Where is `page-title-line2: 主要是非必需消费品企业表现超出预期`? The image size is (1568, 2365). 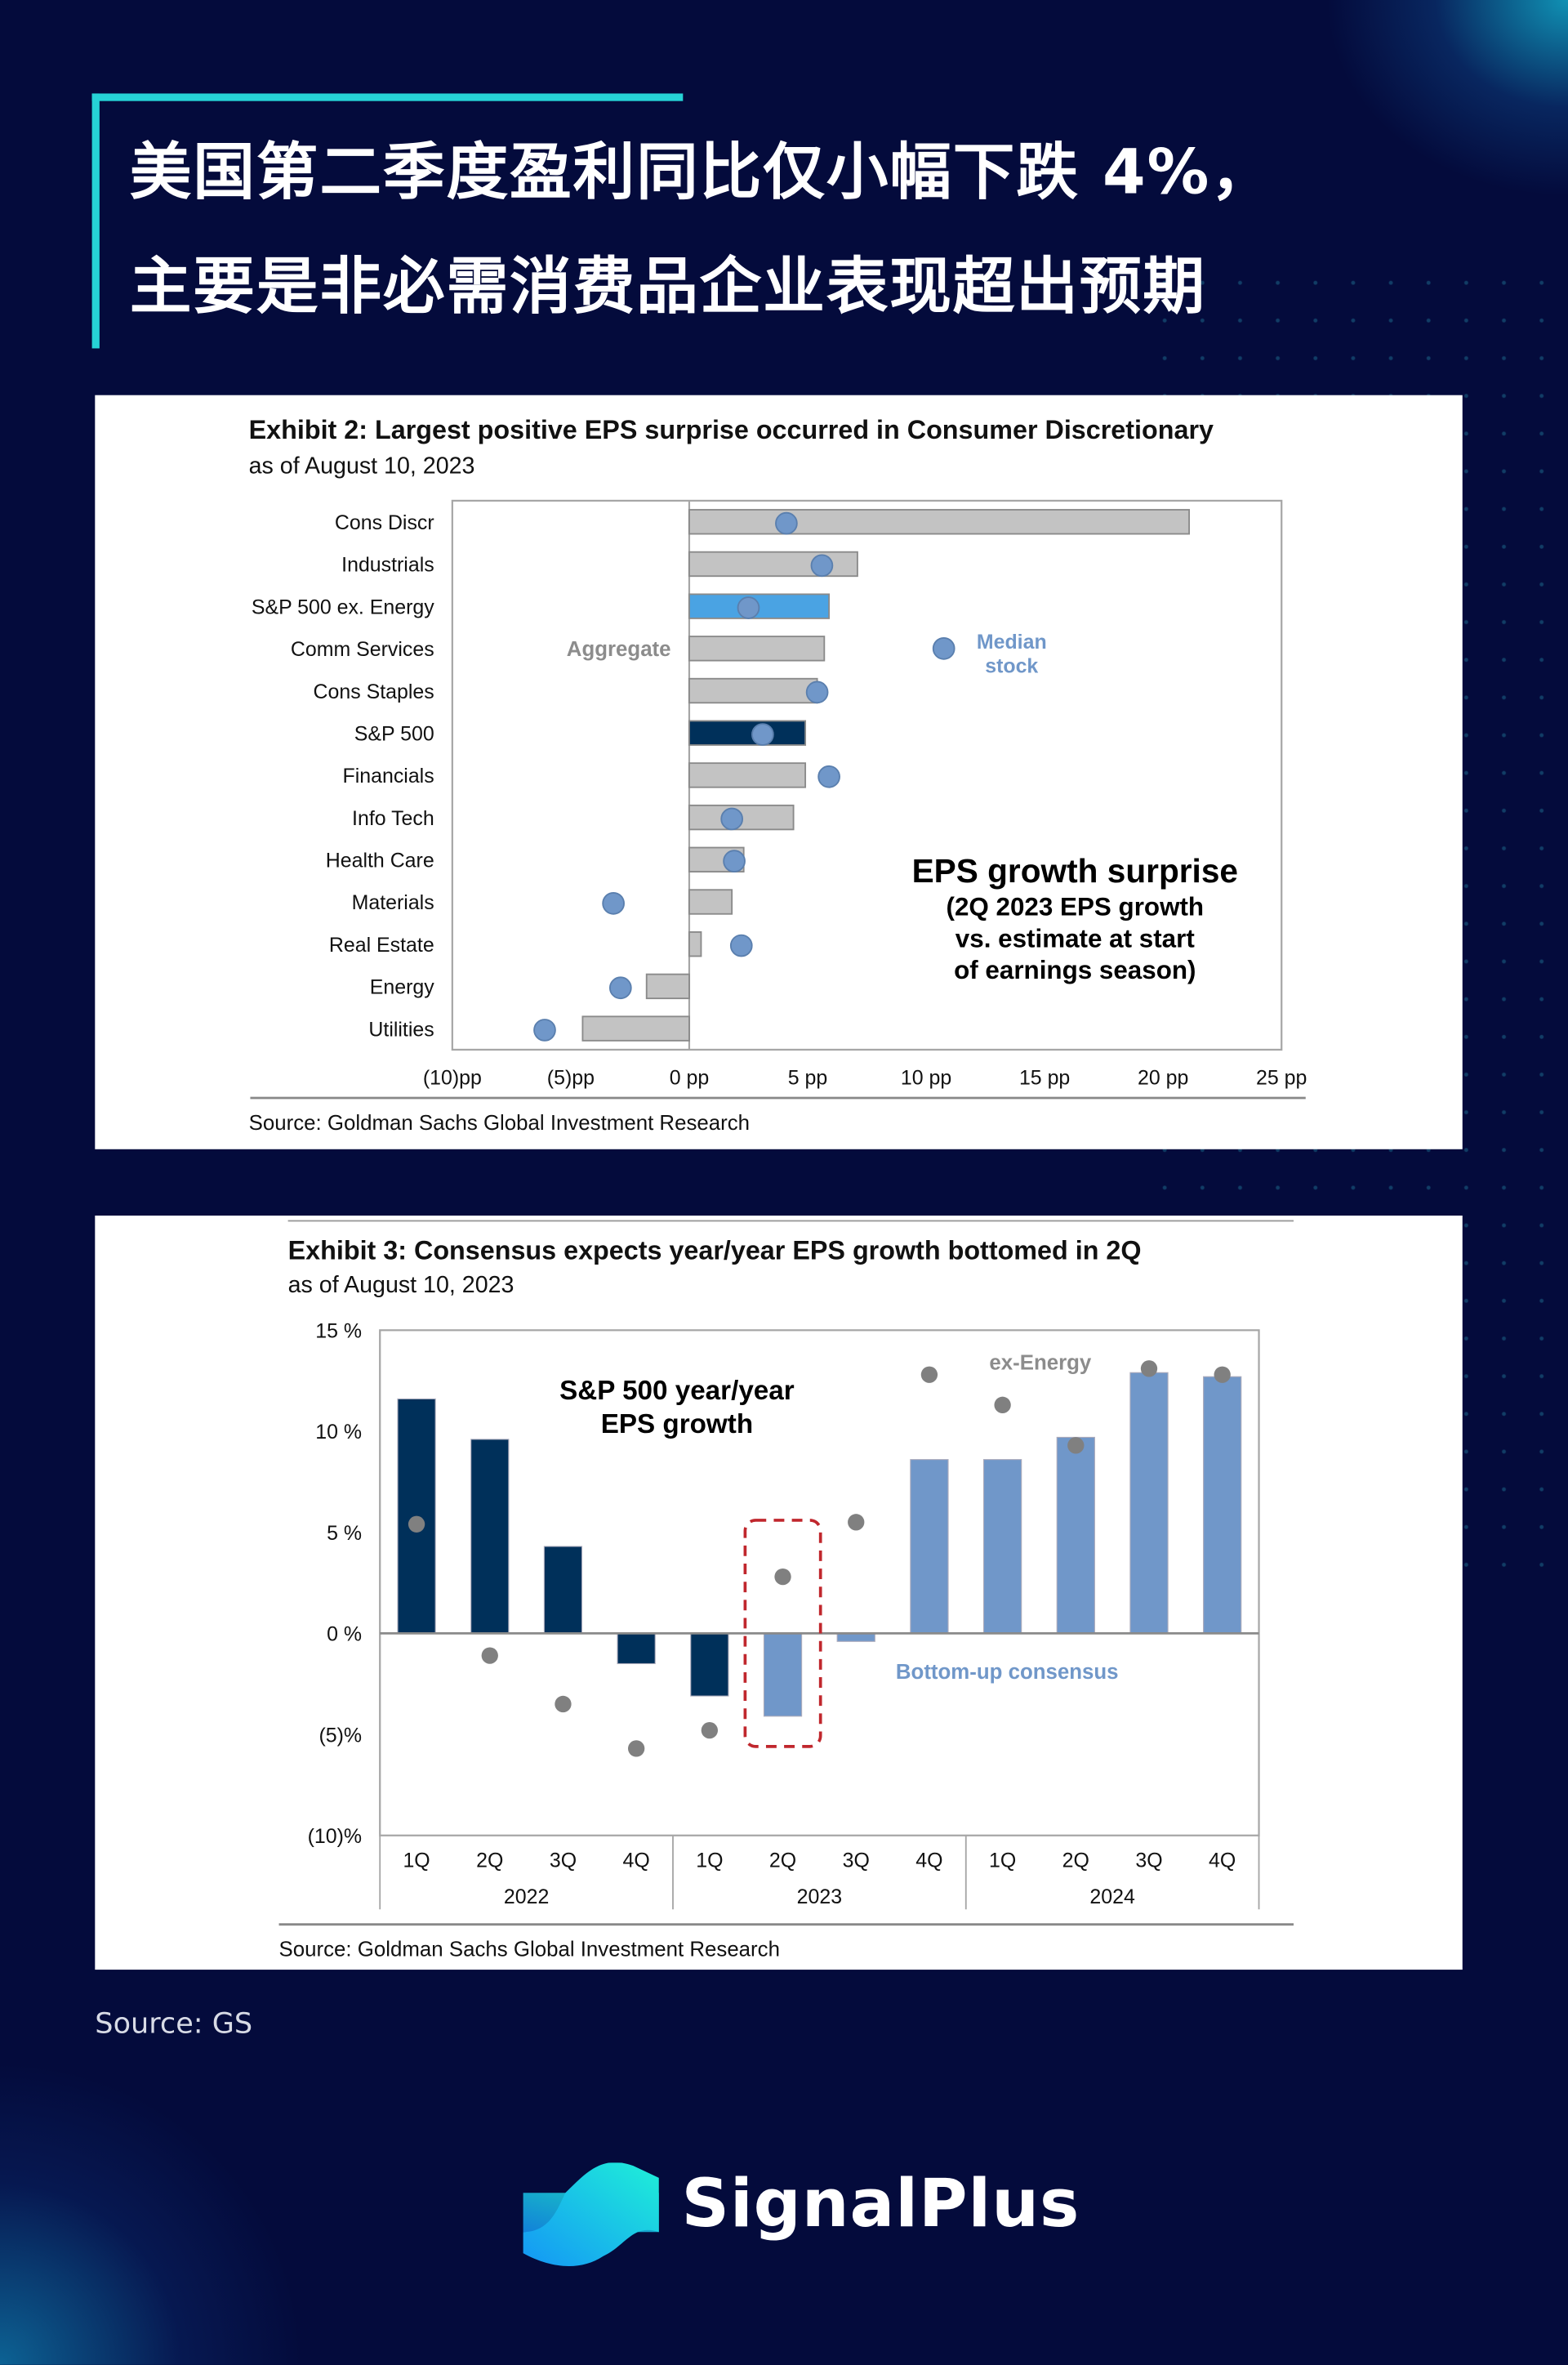 page-title-line2: 主要是非必需消费品企业表现超出预期 is located at coordinates (667, 287).